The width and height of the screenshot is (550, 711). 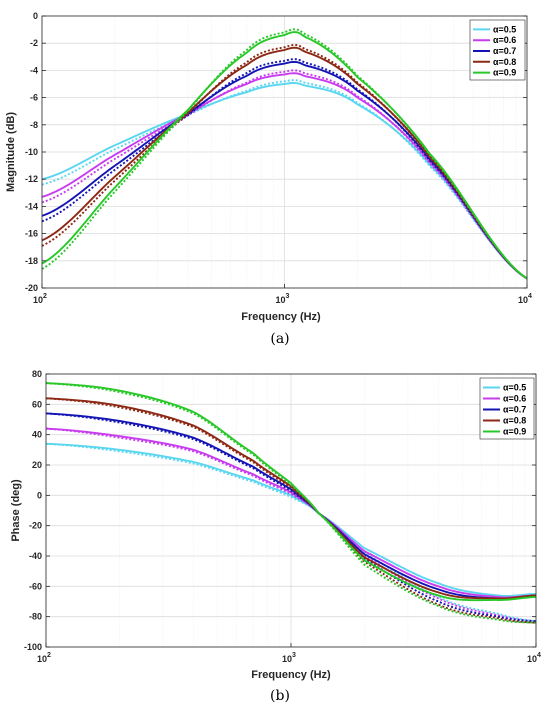 I want to click on figure-caption: (a), so click(x=279, y=339).